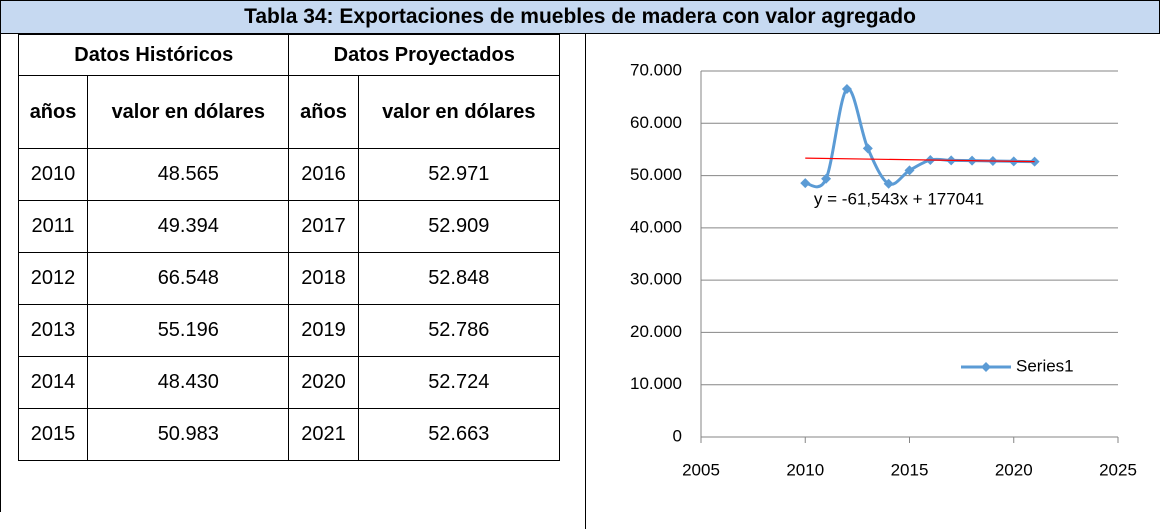 The height and width of the screenshot is (529, 1160). Describe the element at coordinates (323, 278) in the screenshot. I see `cell: 2018` at that location.